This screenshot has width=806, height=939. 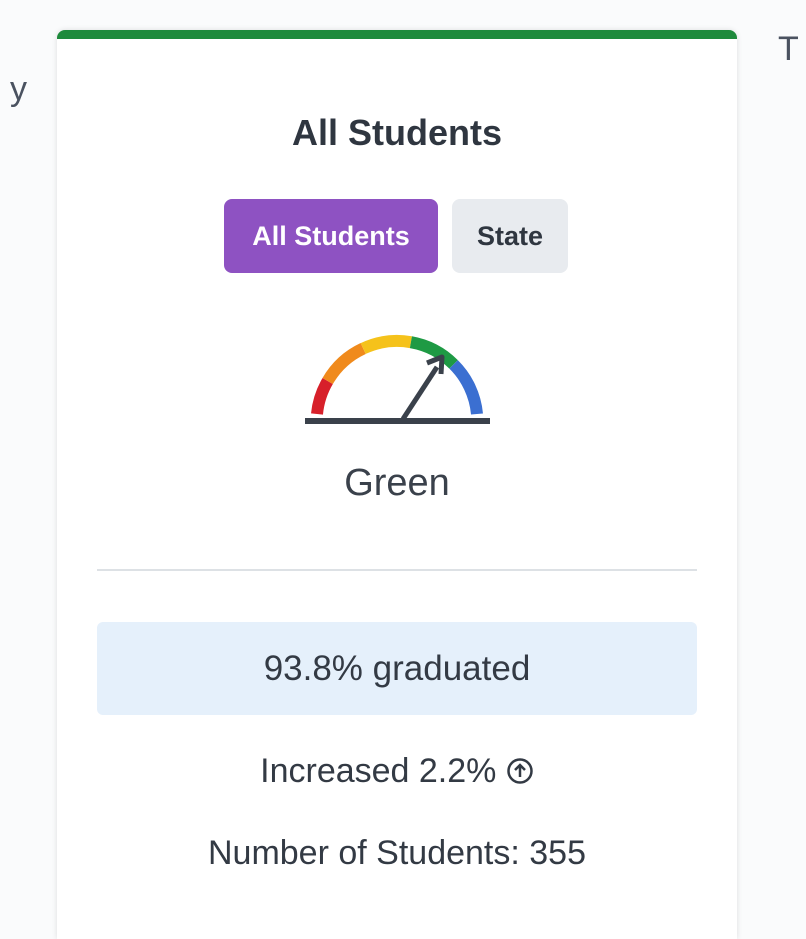 I want to click on tabs: All Students State, so click(x=396, y=236).